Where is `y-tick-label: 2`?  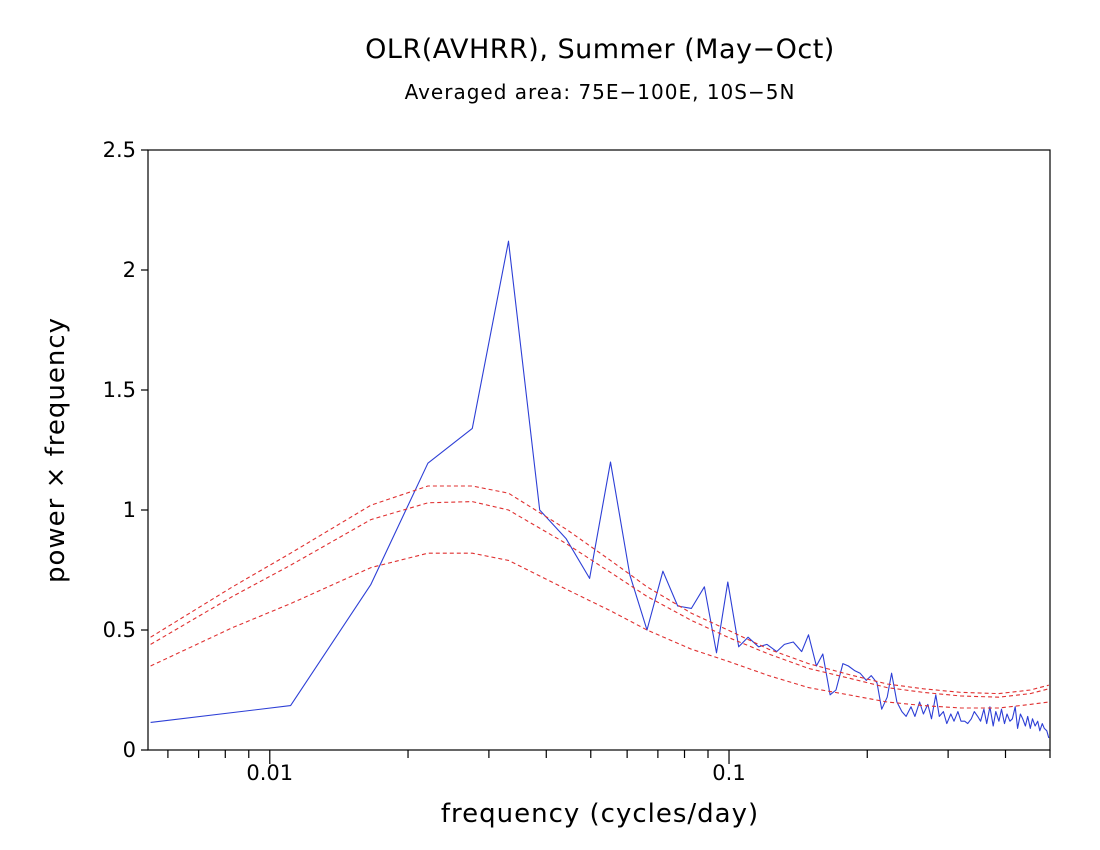 y-tick-label: 2 is located at coordinates (129, 270).